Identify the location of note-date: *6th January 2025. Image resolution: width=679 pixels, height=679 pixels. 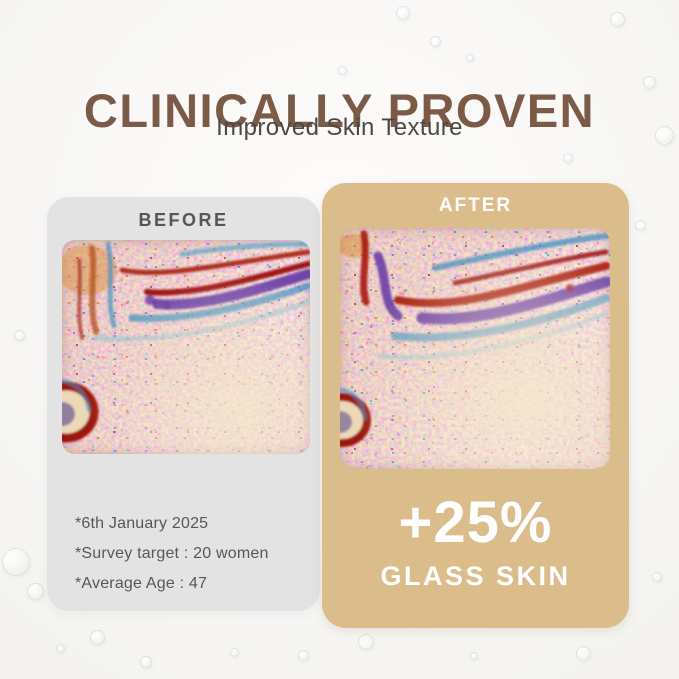
(142, 523).